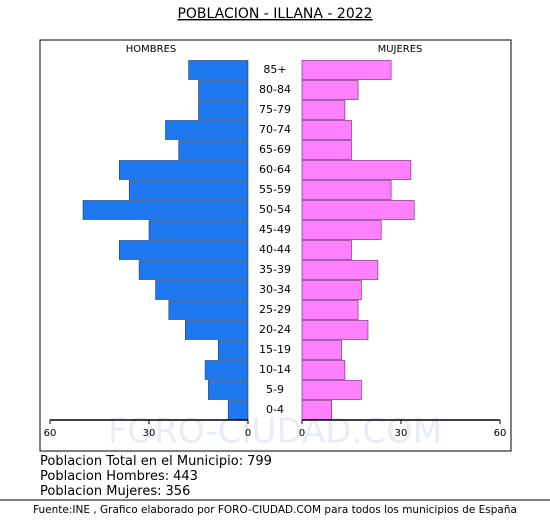 The width and height of the screenshot is (550, 520). I want to click on category-label: 35-39, so click(275, 269).